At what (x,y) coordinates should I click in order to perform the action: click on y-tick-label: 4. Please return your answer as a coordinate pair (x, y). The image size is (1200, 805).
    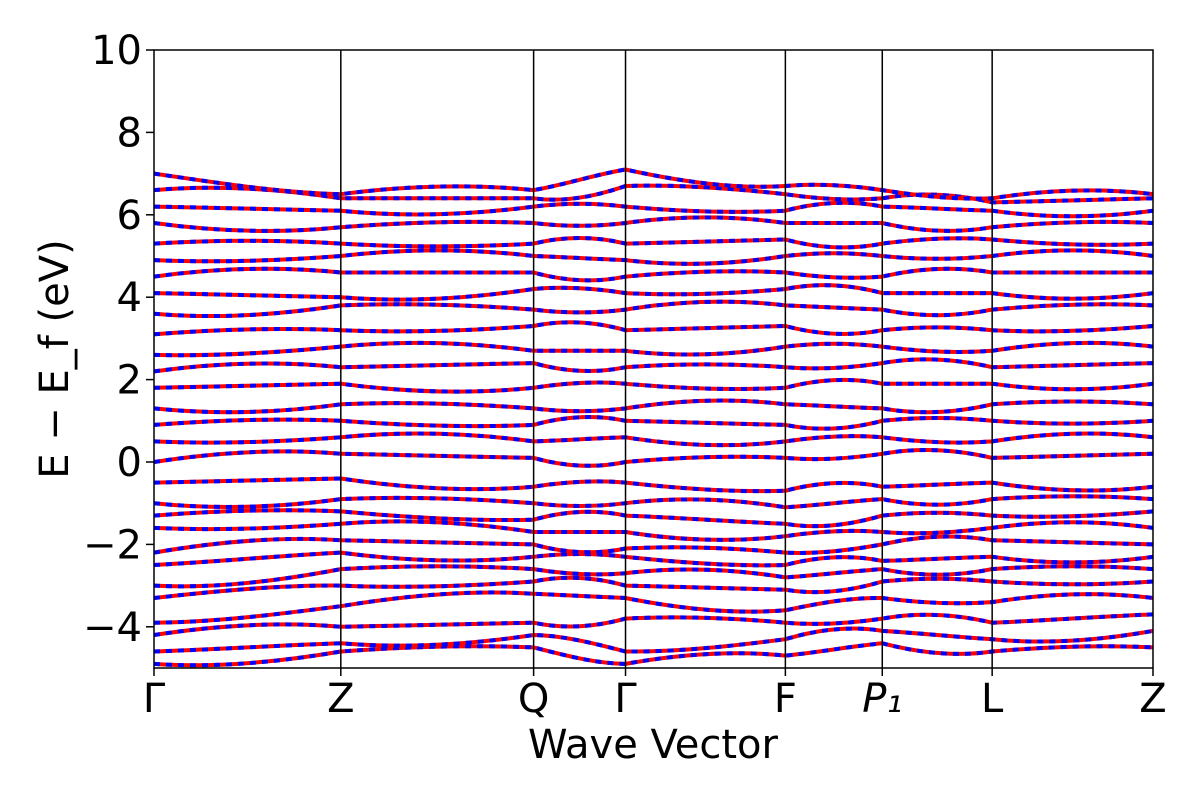
    Looking at the image, I should click on (129, 298).